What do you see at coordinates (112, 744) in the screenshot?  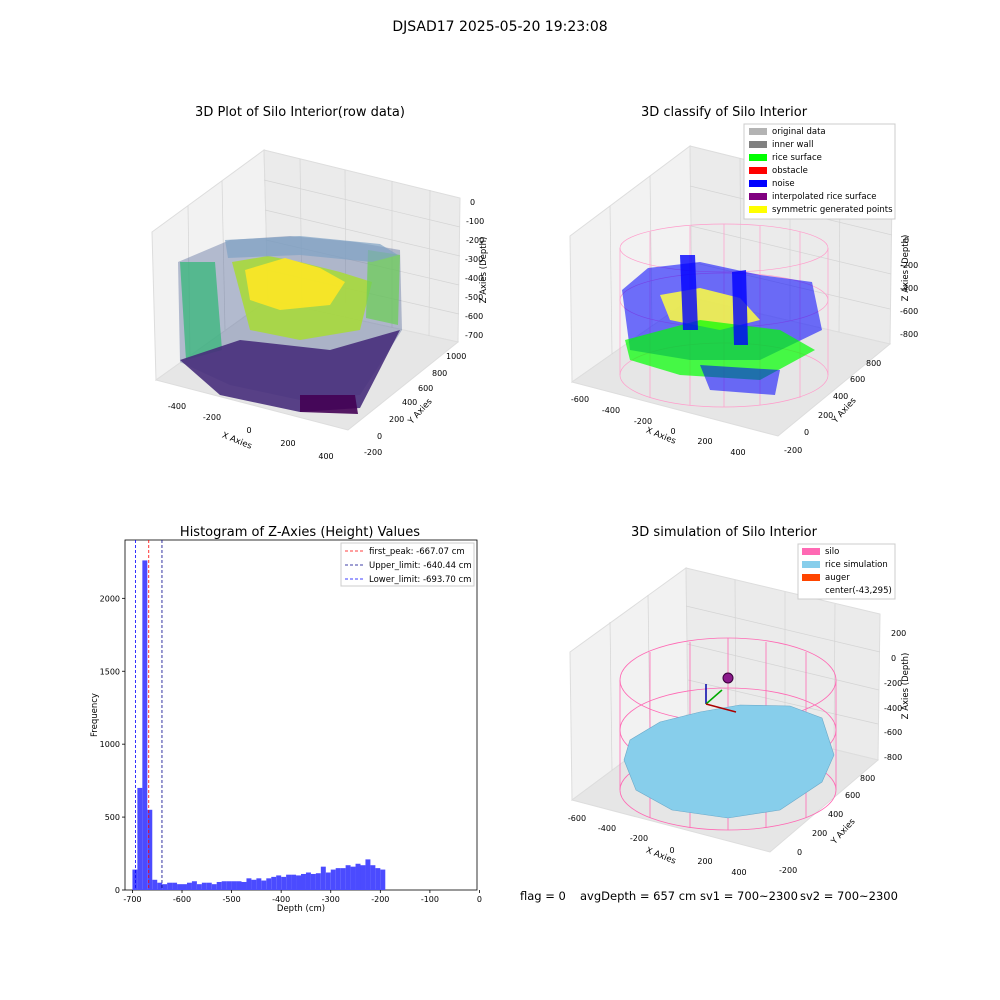 I see `hist-y-ticks: 0 500 1000 1500 2000` at bounding box center [112, 744].